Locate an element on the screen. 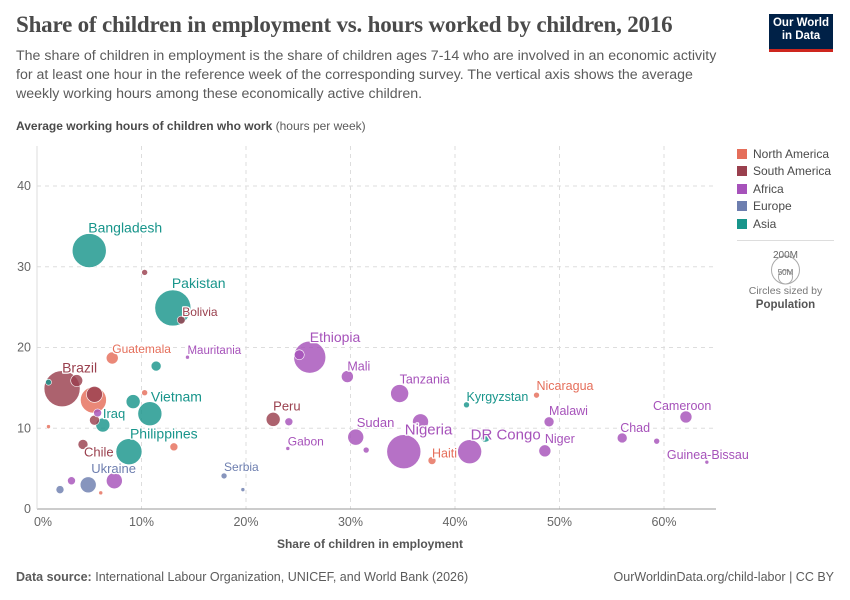  data-label: Tanzania is located at coordinates (425, 380).